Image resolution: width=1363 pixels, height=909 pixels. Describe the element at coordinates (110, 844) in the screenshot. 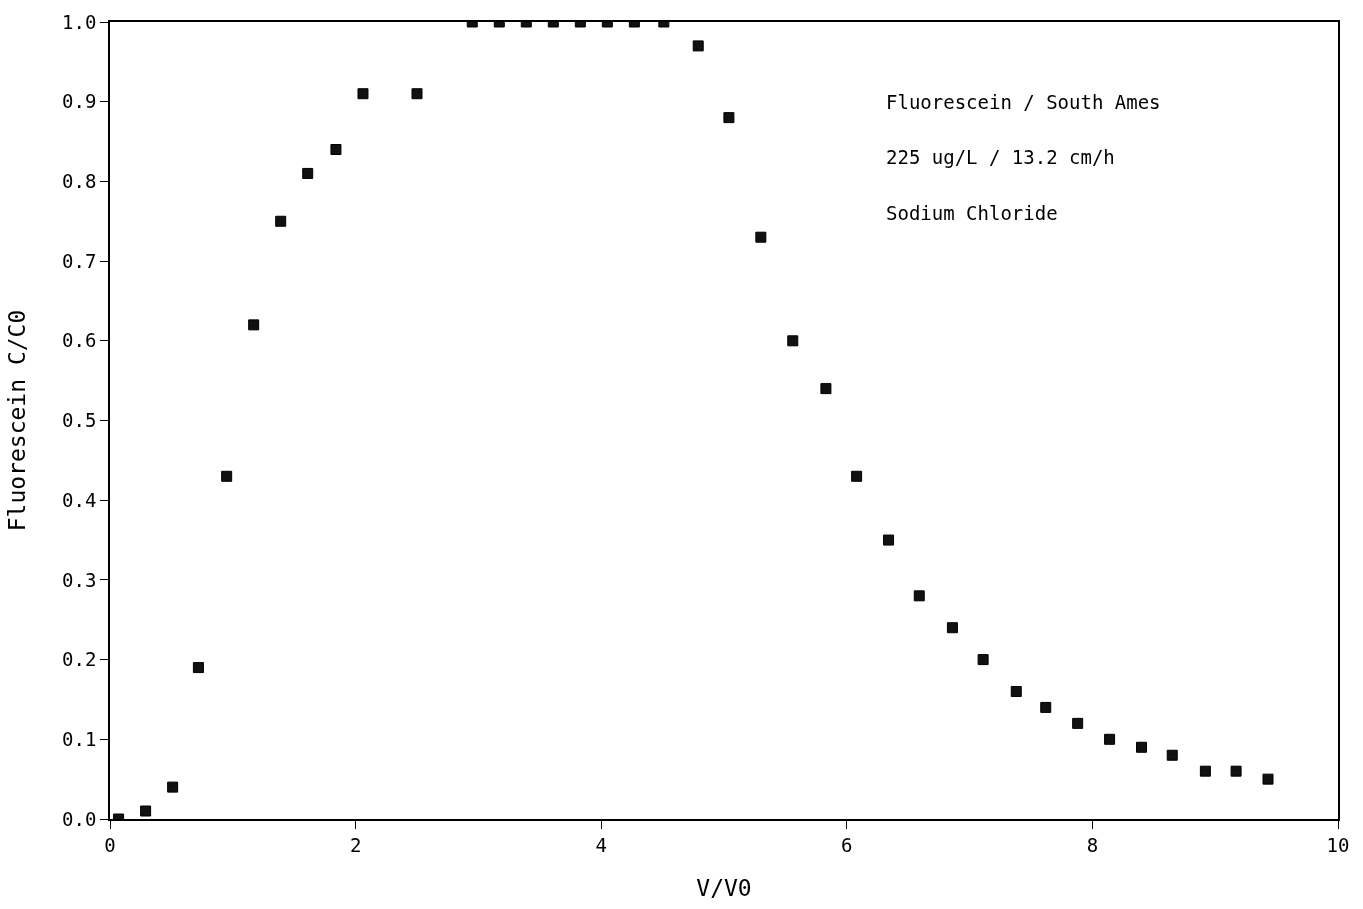

I see `x-tick-label: 0` at that location.